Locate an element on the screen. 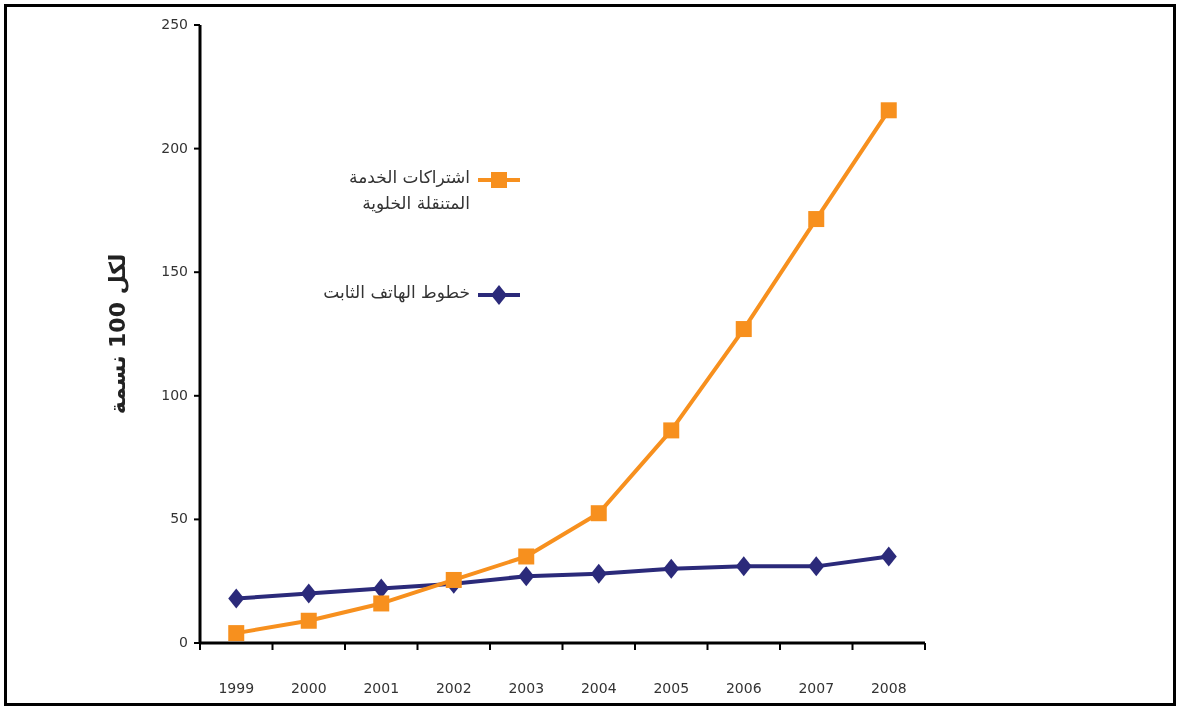 This screenshot has height=710, width=1180. x-tick-label: 2003 is located at coordinates (526, 688).